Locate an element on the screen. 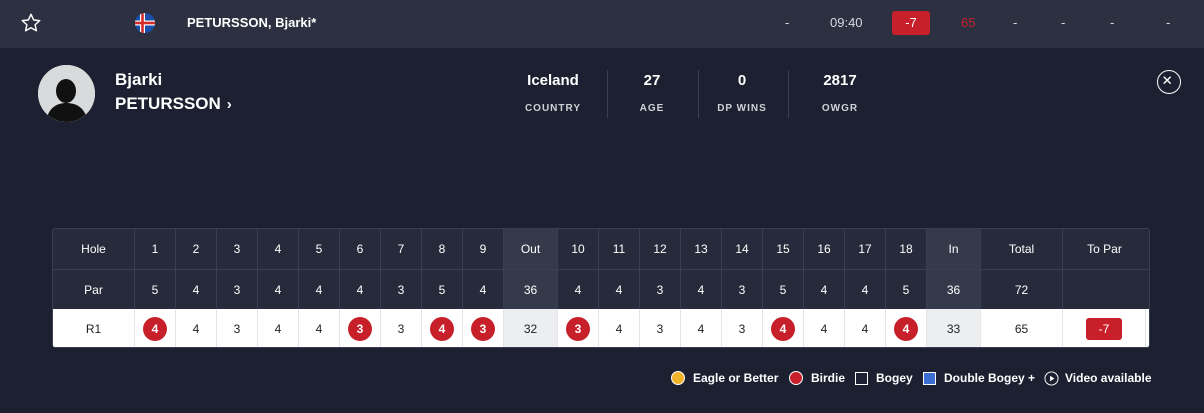 This screenshot has height=413, width=1204. round-3-value: - is located at coordinates (1063, 22).